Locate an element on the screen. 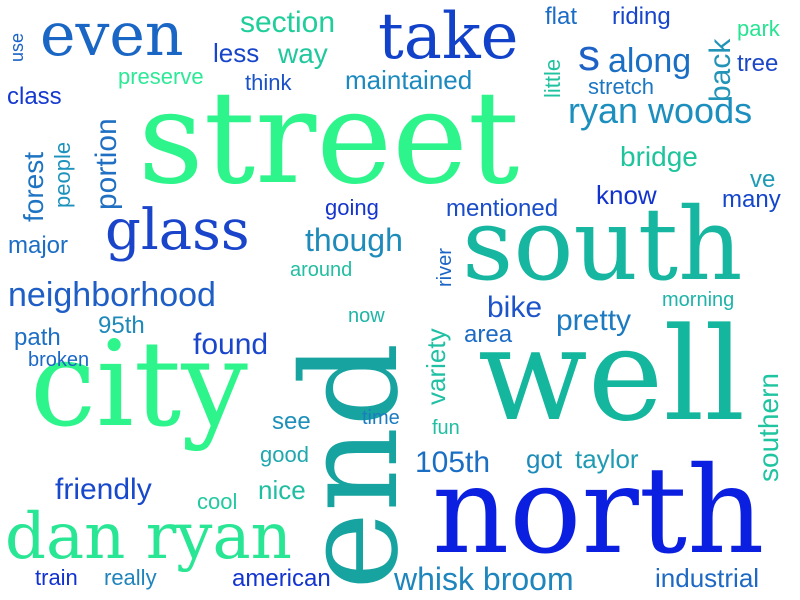 The height and width of the screenshot is (600, 800). word-see: see is located at coordinates (291, 421).